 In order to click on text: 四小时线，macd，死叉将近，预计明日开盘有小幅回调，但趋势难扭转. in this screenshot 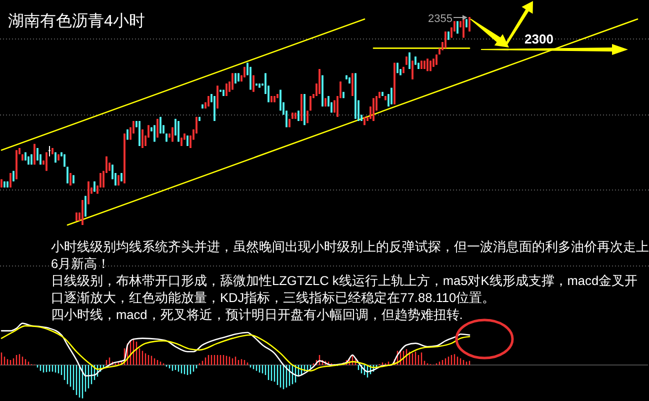, I will do `click(257, 314)`.